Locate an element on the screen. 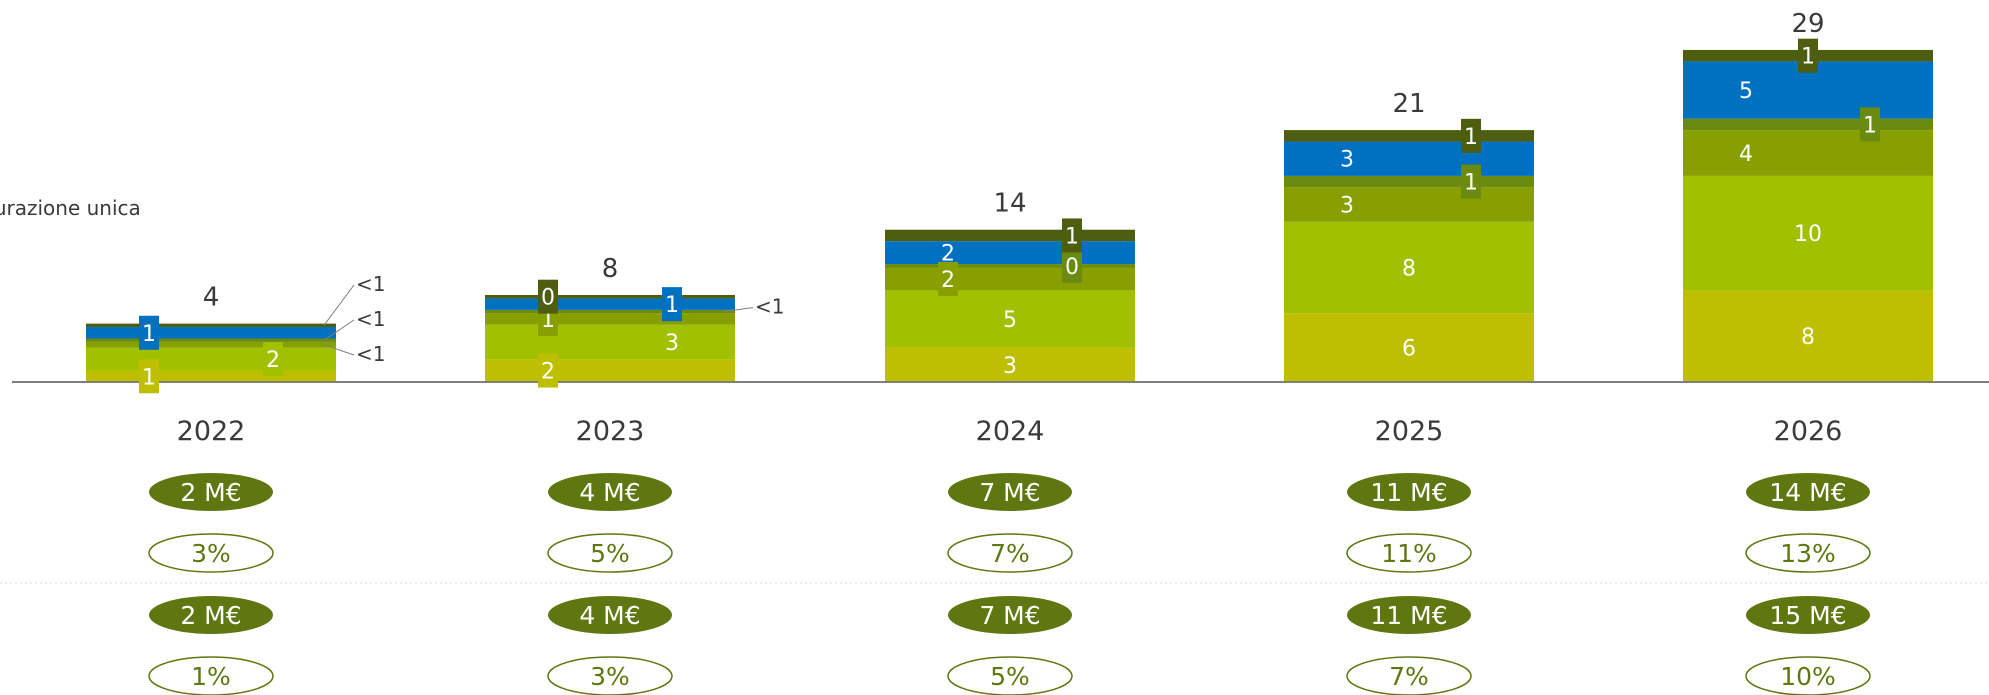  year-label: 2024 is located at coordinates (1010, 431).